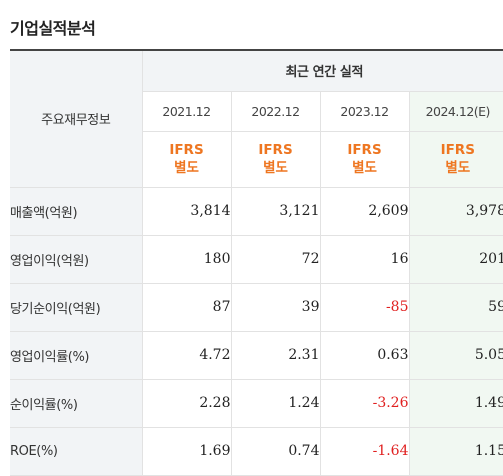  I want to click on row-label: 영업이익(억원), so click(76, 259).